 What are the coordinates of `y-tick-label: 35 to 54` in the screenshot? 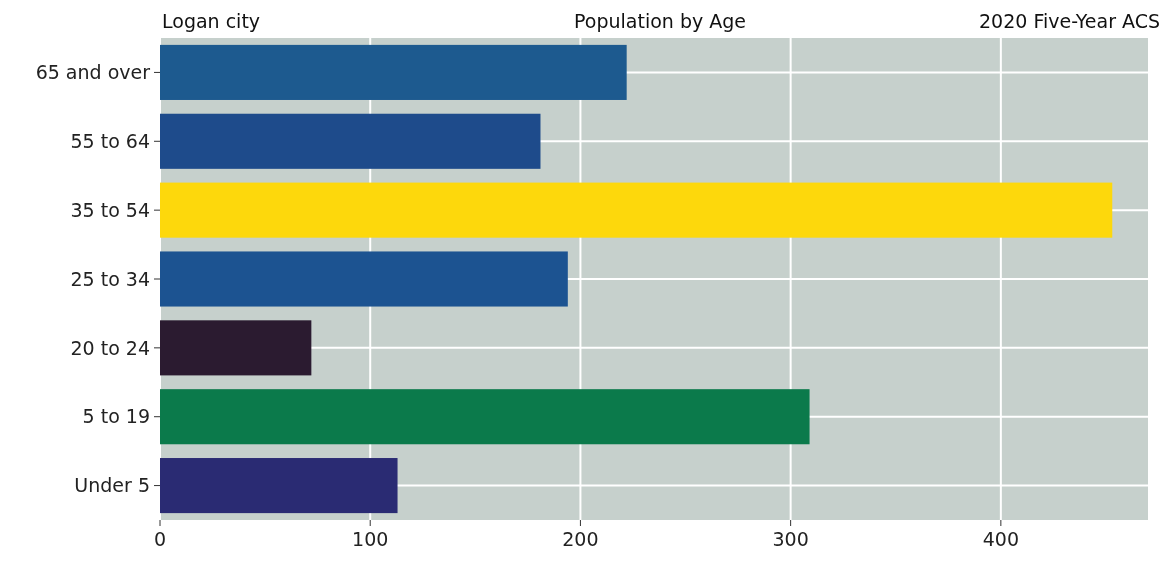 It's located at (110, 209).